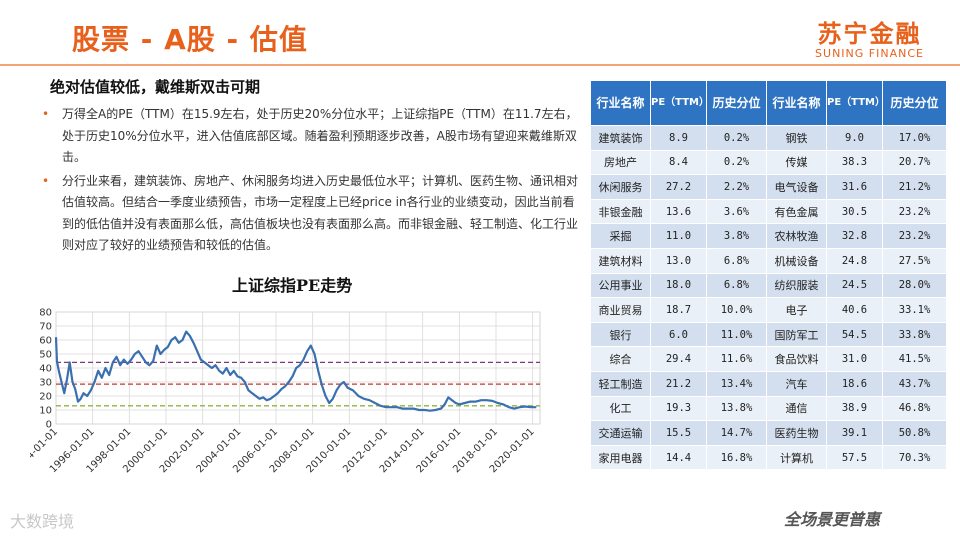 The height and width of the screenshot is (540, 960). What do you see at coordinates (796, 433) in the screenshot?
I see `cell-industry: 医药生物` at bounding box center [796, 433].